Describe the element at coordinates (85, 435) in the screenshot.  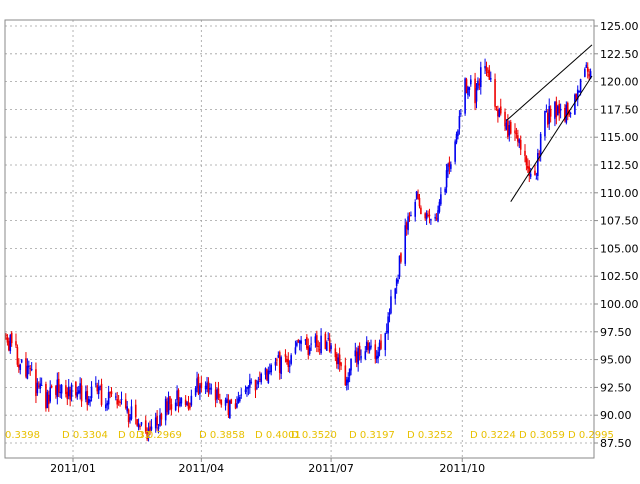
I see `dividend-label: D 0.3304` at that location.